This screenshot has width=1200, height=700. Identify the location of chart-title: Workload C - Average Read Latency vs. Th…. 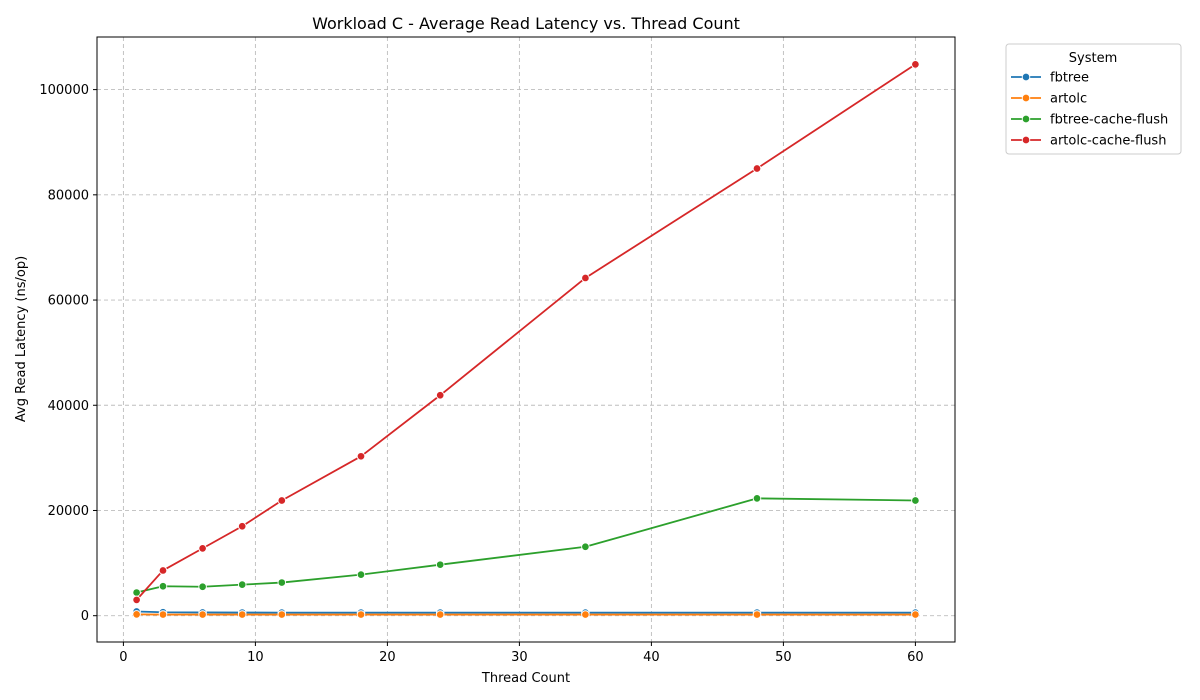
(526, 23).